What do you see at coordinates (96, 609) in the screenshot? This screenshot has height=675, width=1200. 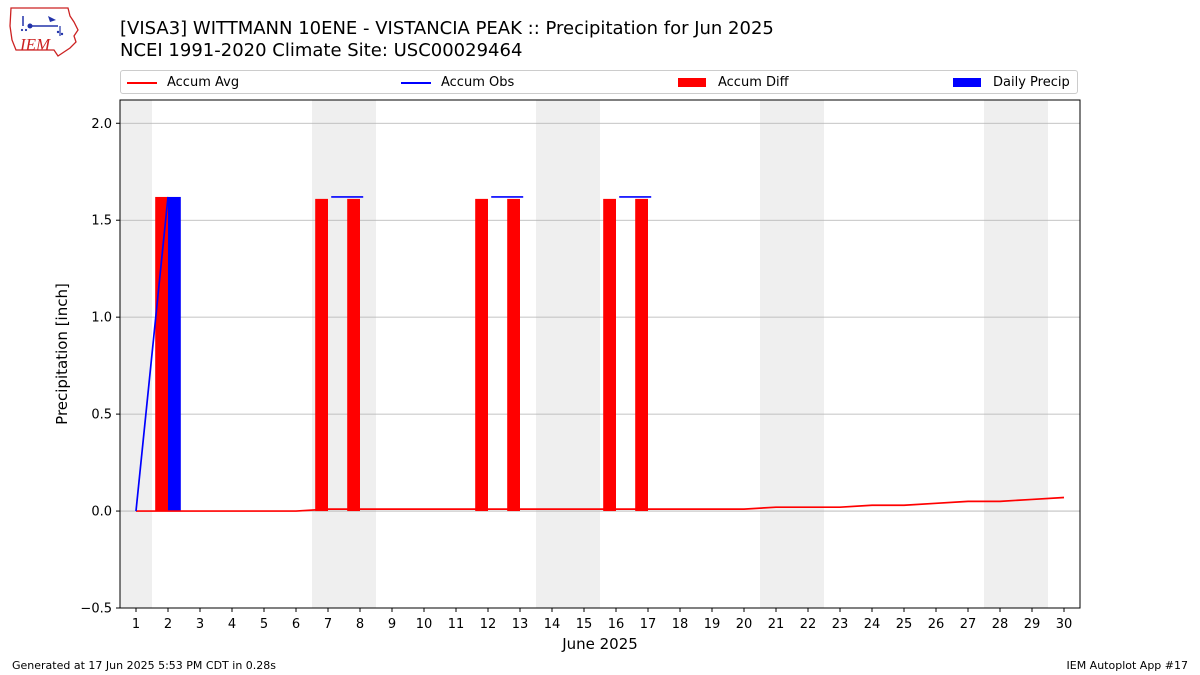 I see `y-tick-label: −0.5` at bounding box center [96, 609].